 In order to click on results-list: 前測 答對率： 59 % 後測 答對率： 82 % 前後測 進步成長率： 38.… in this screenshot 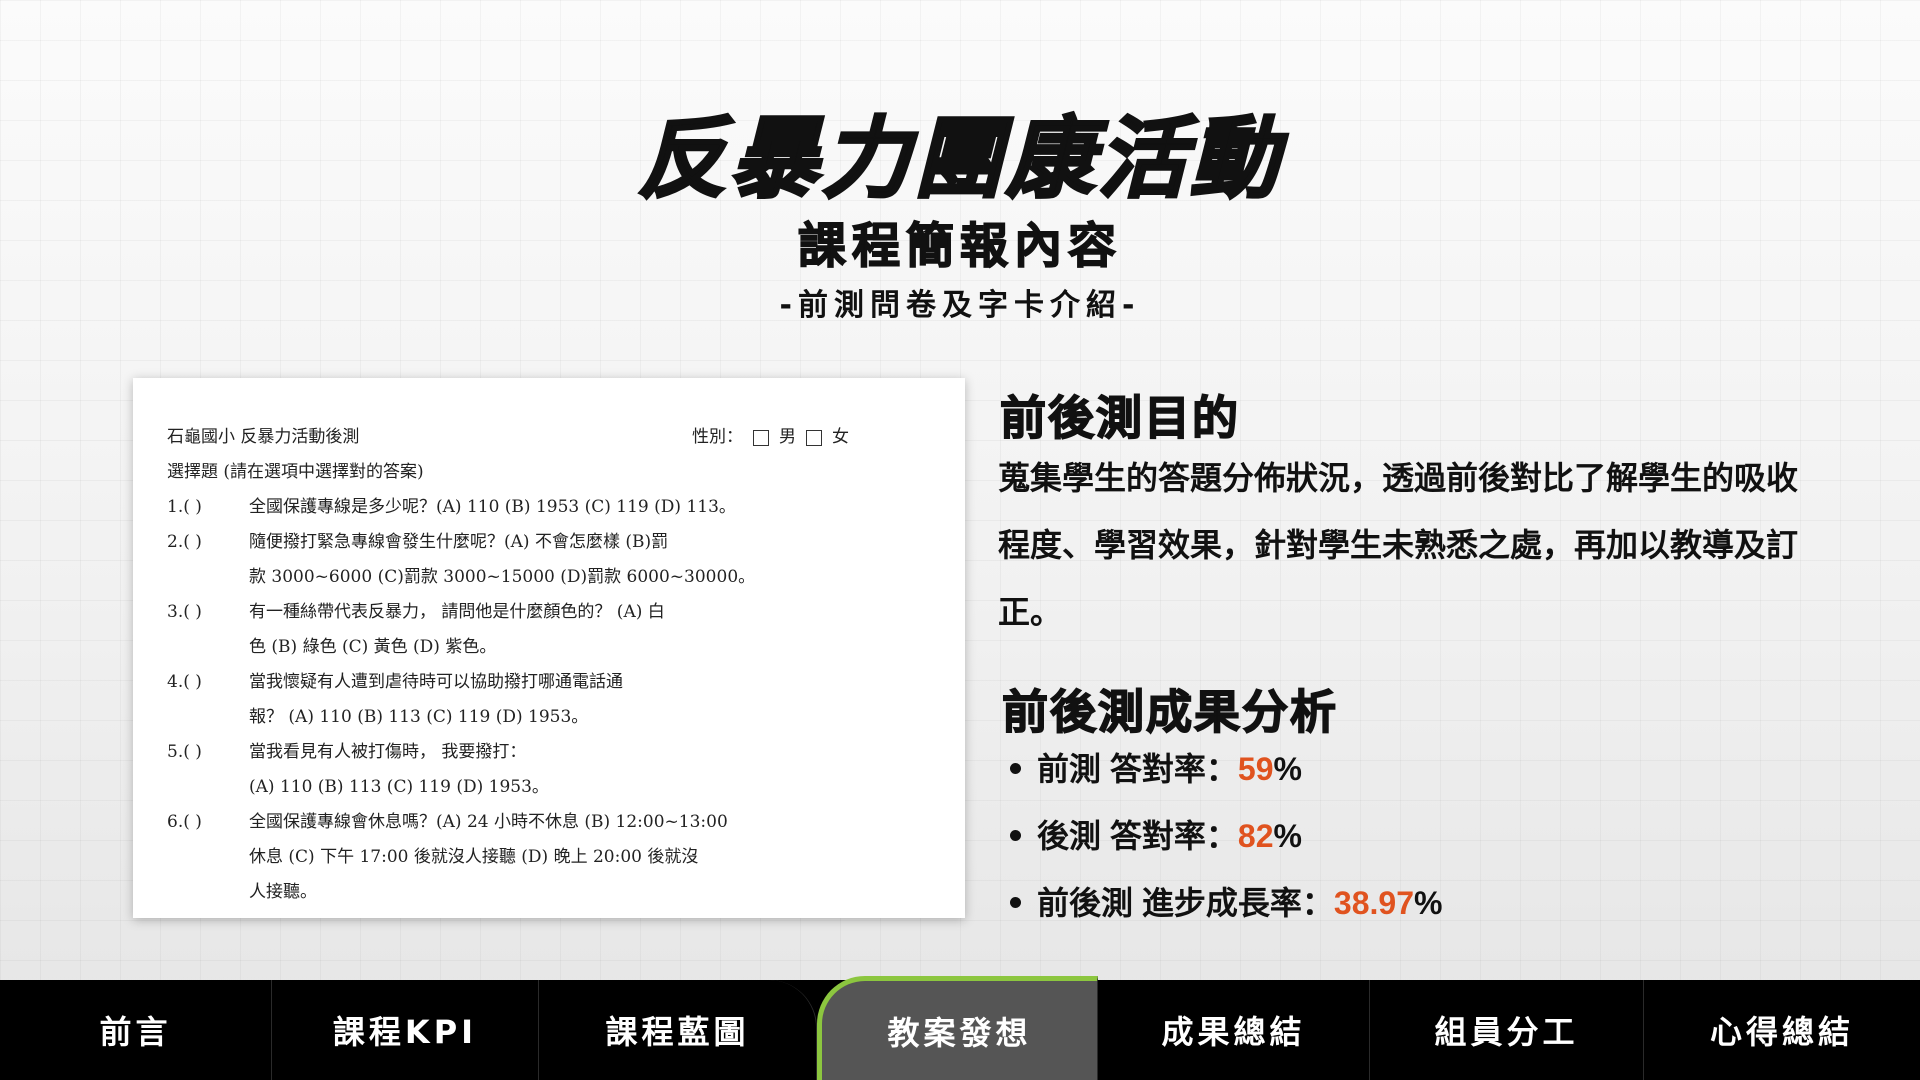, I will do `click(1226, 845)`.